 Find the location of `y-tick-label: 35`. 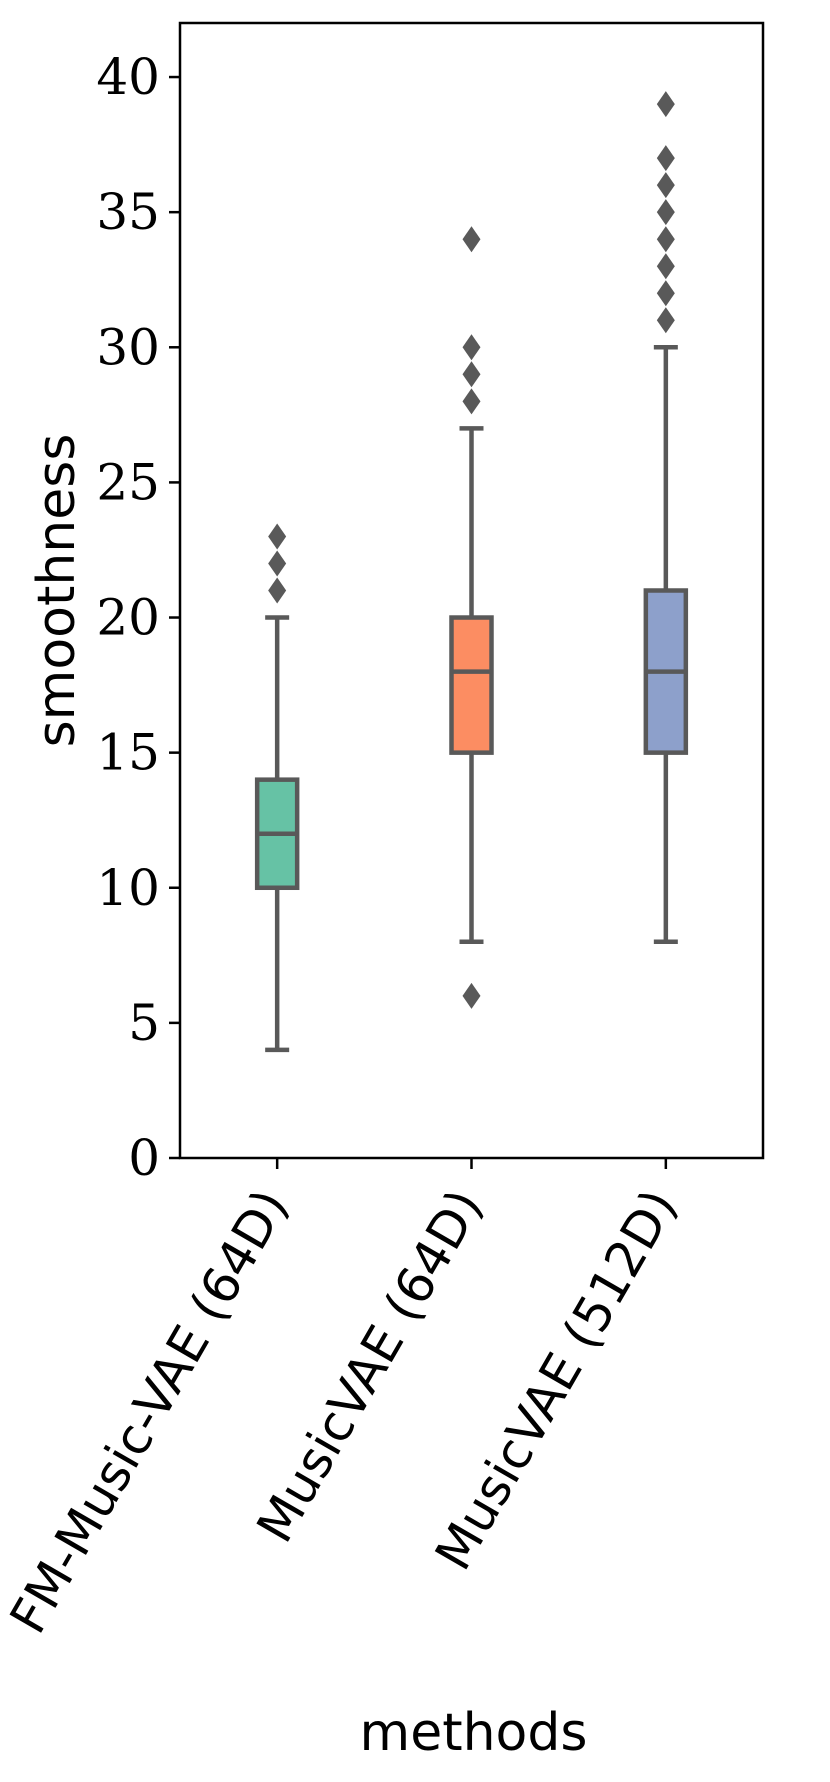

y-tick-label: 35 is located at coordinates (128, 212).